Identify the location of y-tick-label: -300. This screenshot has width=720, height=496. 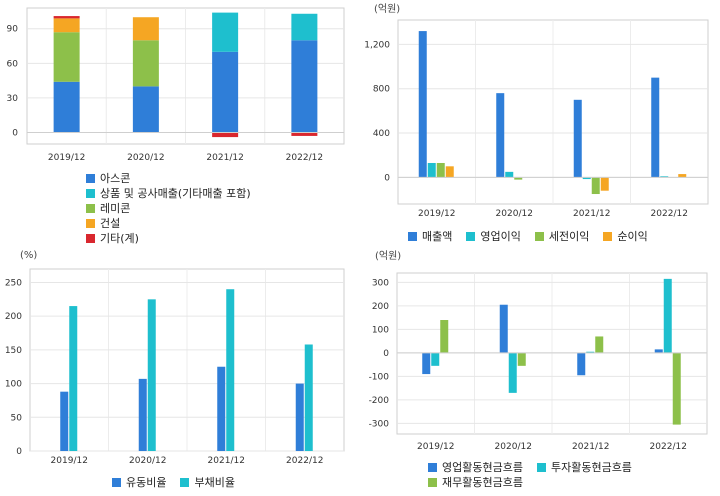
(379, 424).